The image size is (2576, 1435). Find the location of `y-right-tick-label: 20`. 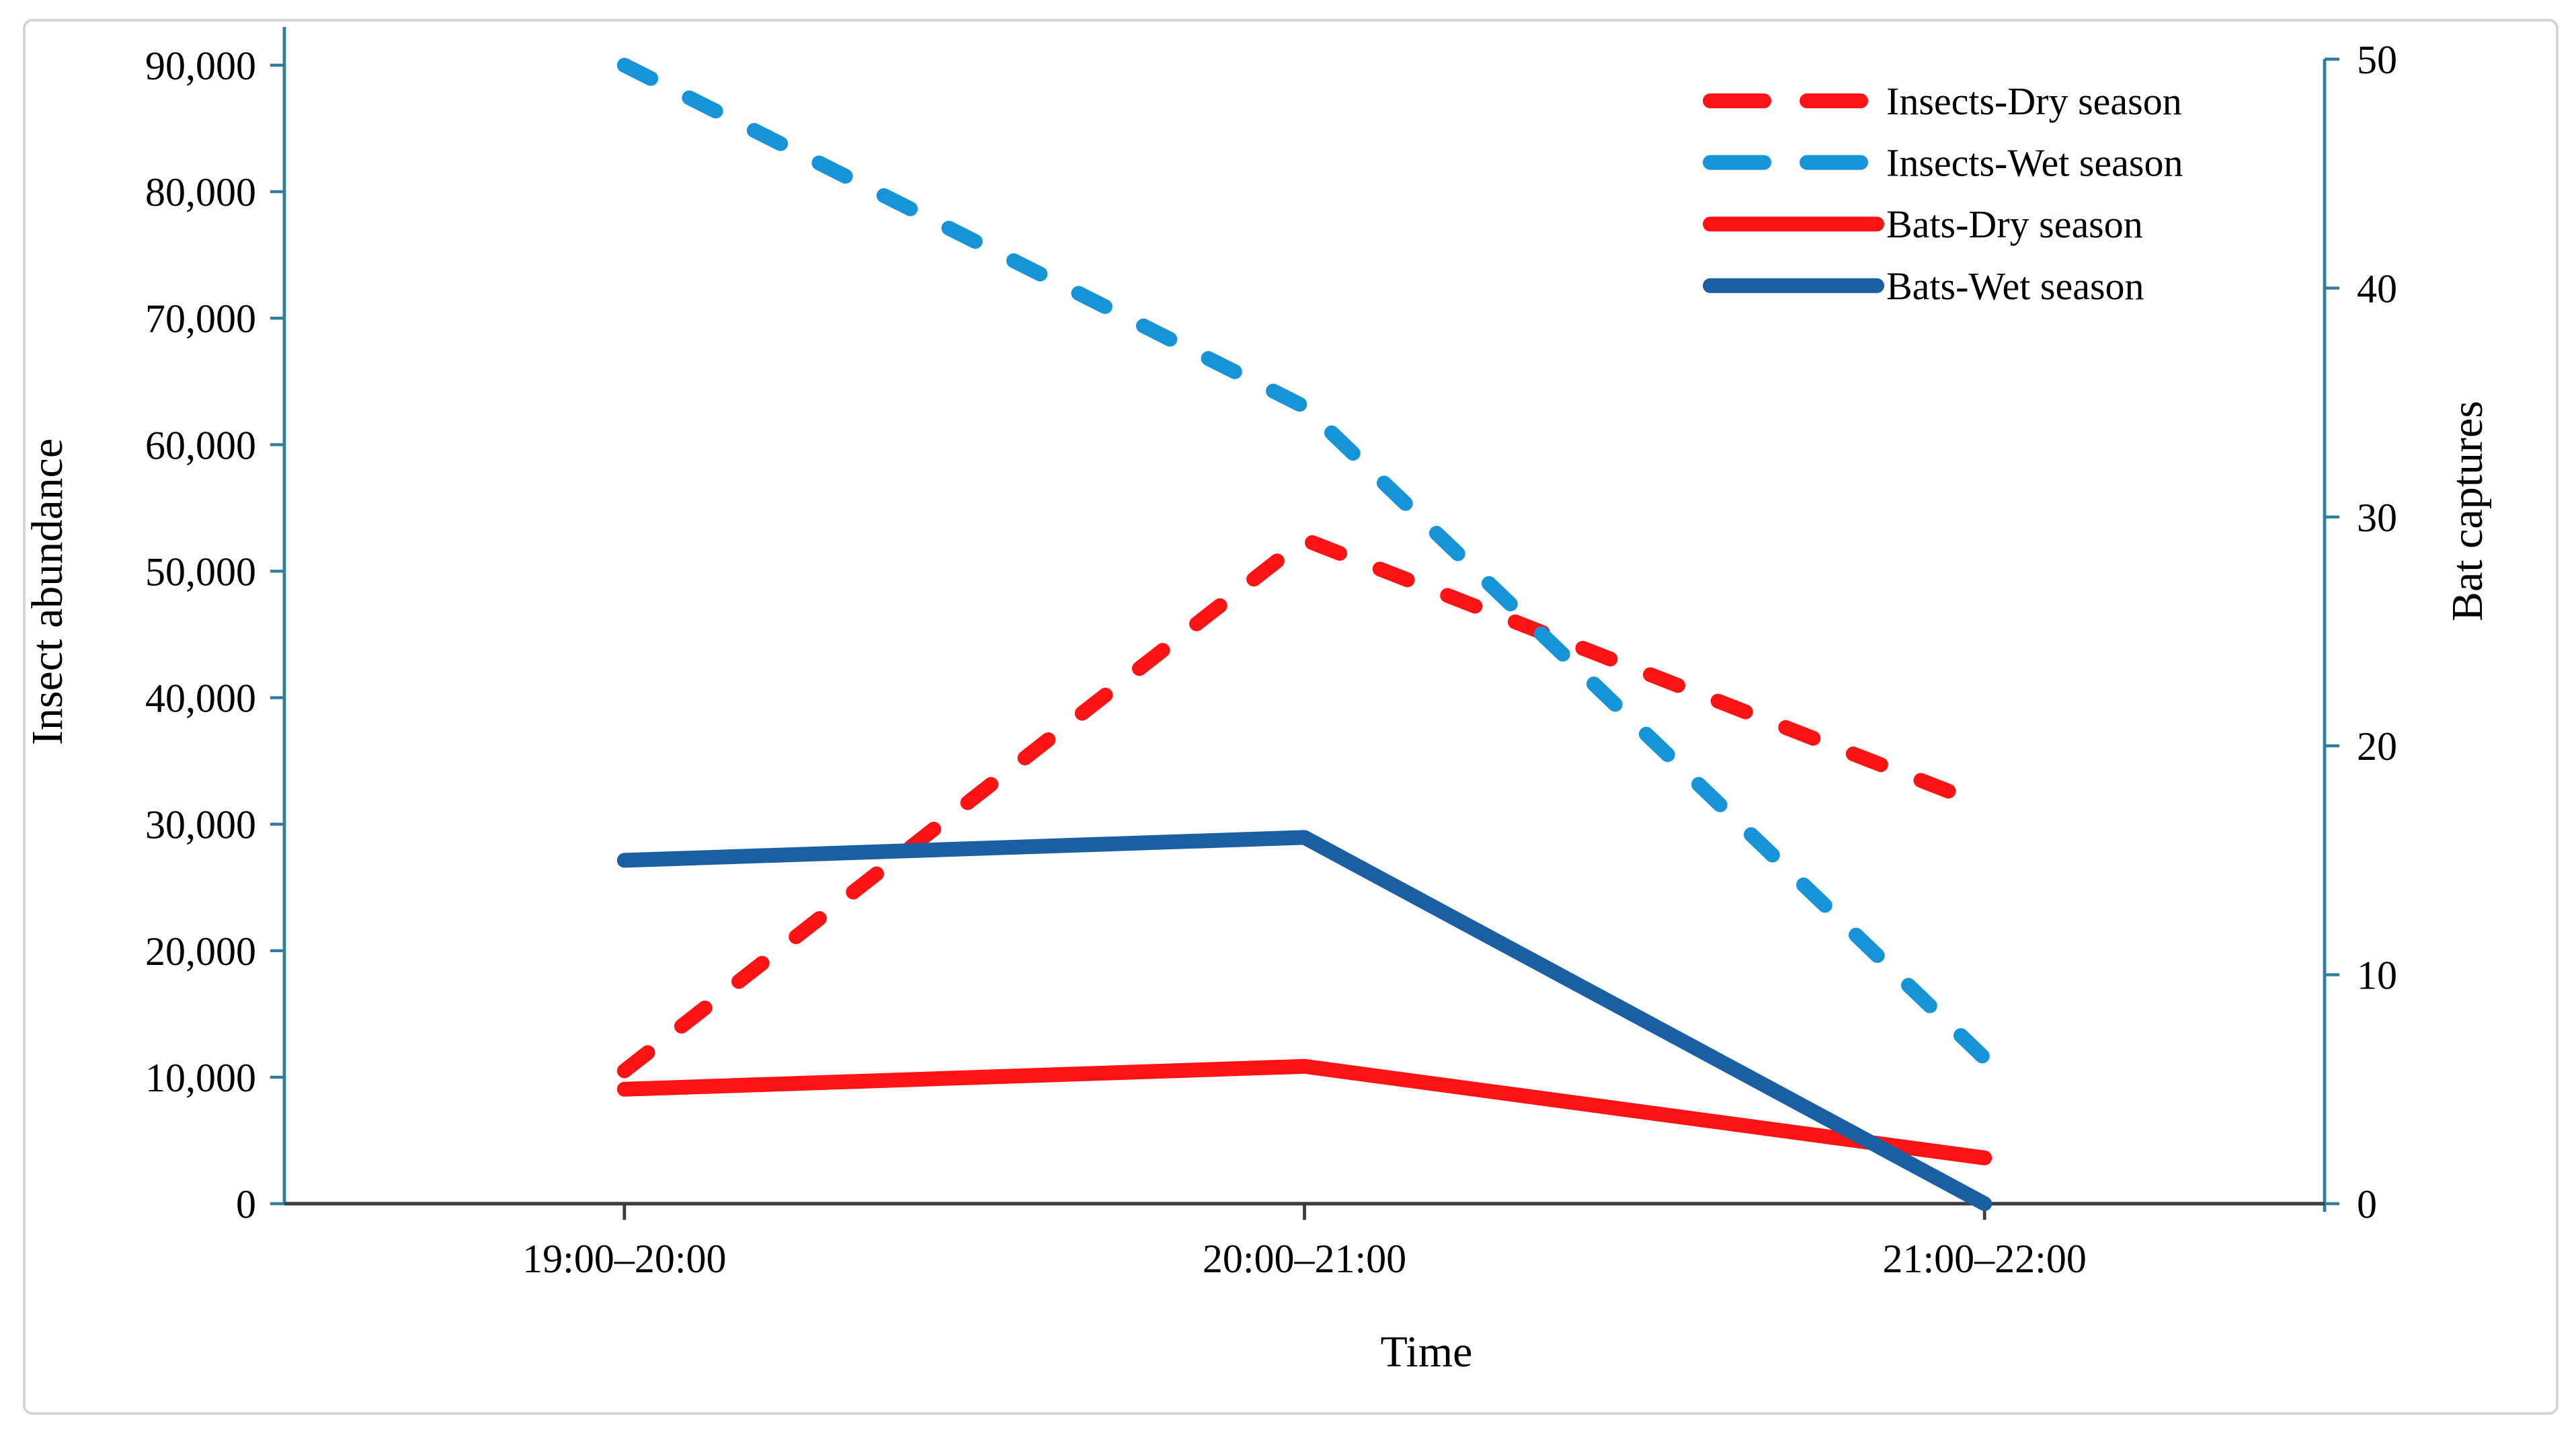

y-right-tick-label: 20 is located at coordinates (2377, 746).